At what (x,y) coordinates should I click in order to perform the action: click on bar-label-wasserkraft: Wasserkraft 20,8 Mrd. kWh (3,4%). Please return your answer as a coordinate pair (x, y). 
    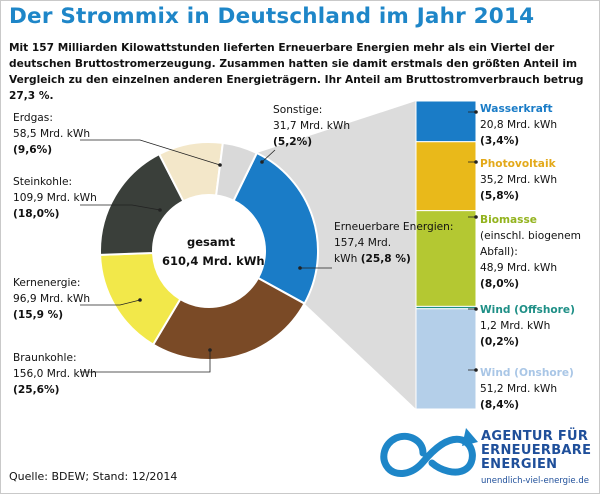
    Looking at the image, I should click on (518, 125).